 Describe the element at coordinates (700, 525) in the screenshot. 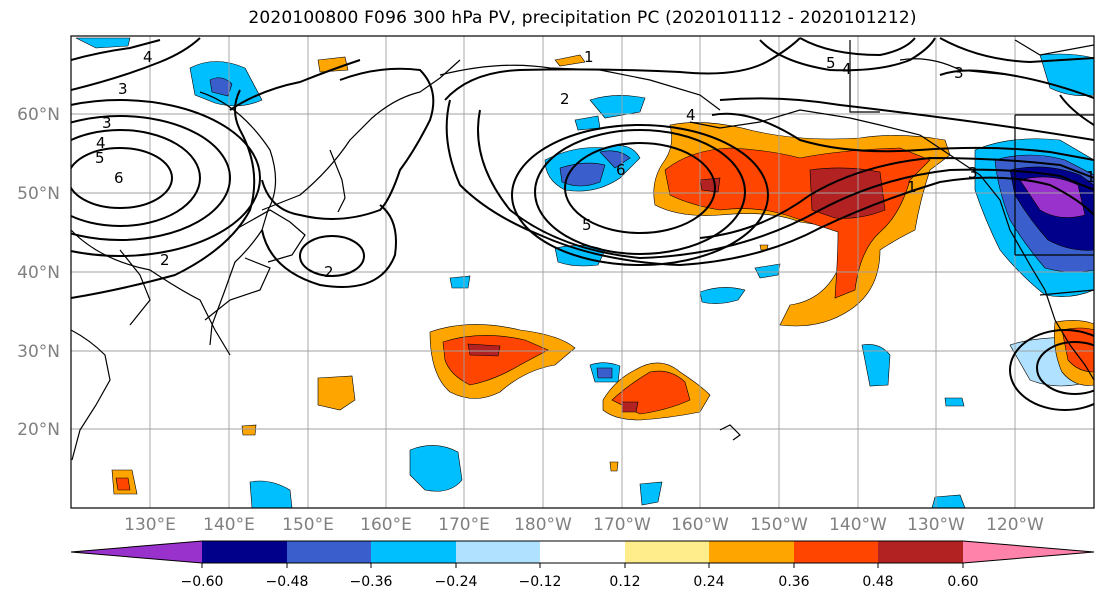

I see `lon-label: 160°W` at that location.